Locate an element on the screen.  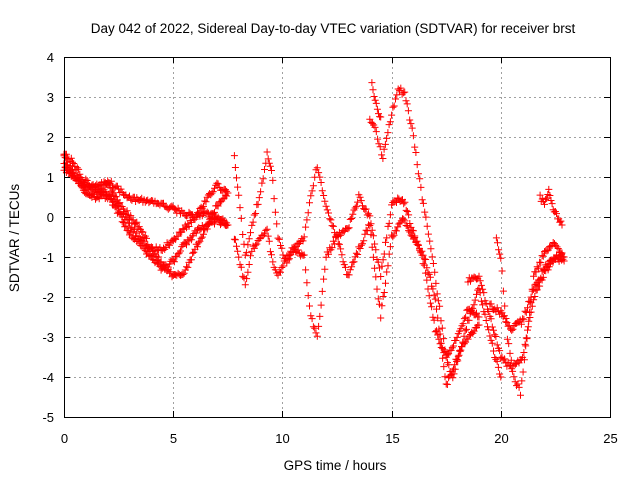
x-tick-label: 15 is located at coordinates (392, 438).